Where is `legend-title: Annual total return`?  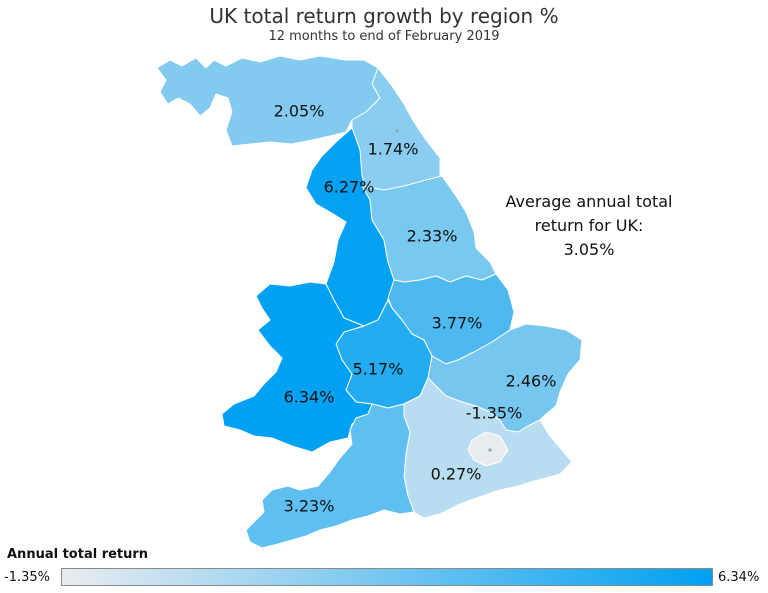
legend-title: Annual total return is located at coordinates (78, 554).